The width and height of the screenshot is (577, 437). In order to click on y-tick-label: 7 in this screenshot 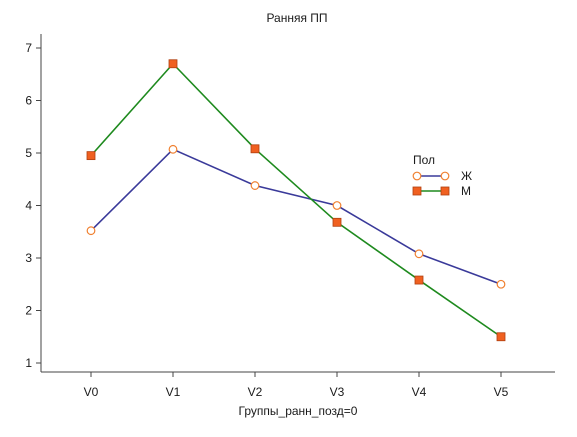, I will do `click(28, 48)`.